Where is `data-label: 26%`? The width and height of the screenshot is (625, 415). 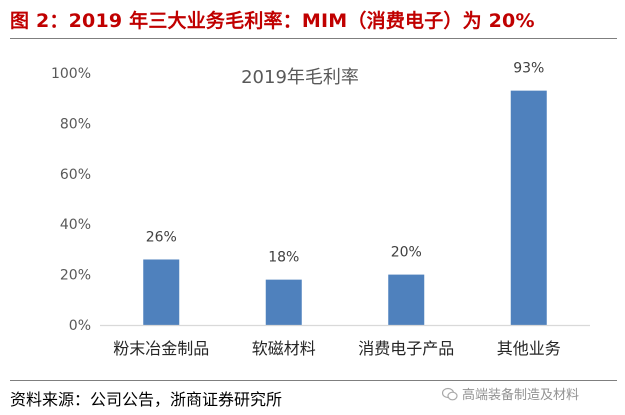 data-label: 26% is located at coordinates (161, 237).